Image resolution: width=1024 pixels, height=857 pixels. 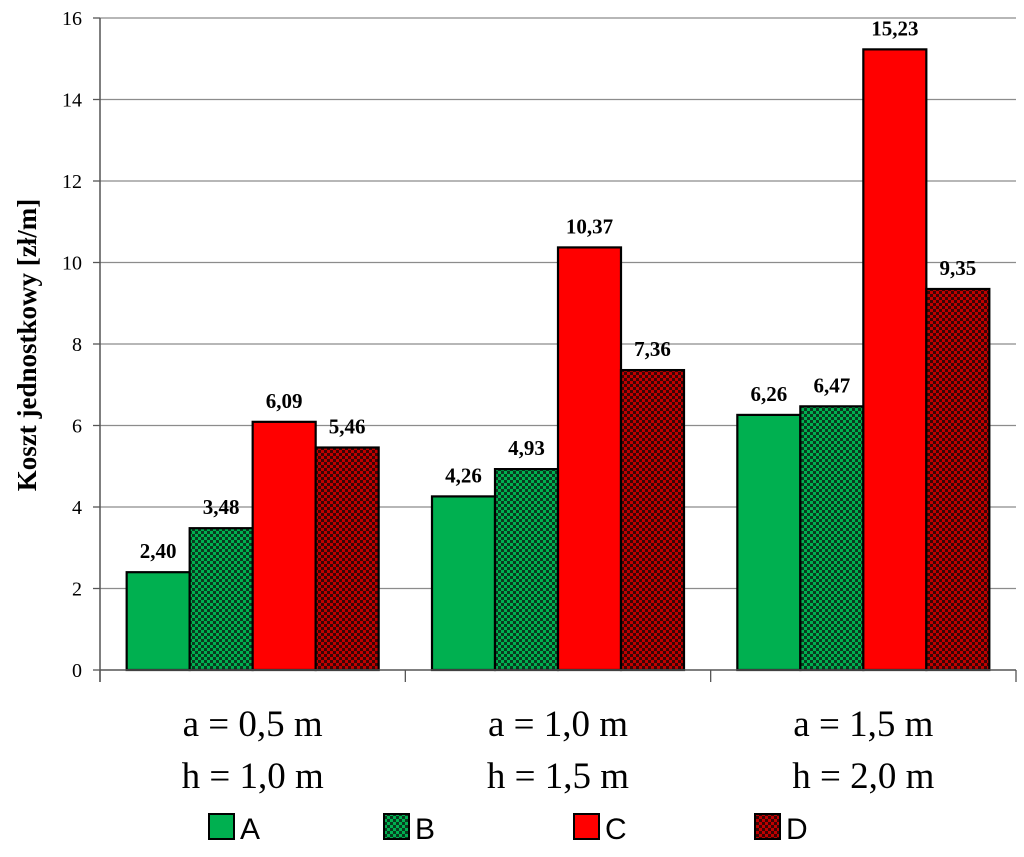 What do you see at coordinates (72, 101) in the screenshot?
I see `y-tick-label: 14` at bounding box center [72, 101].